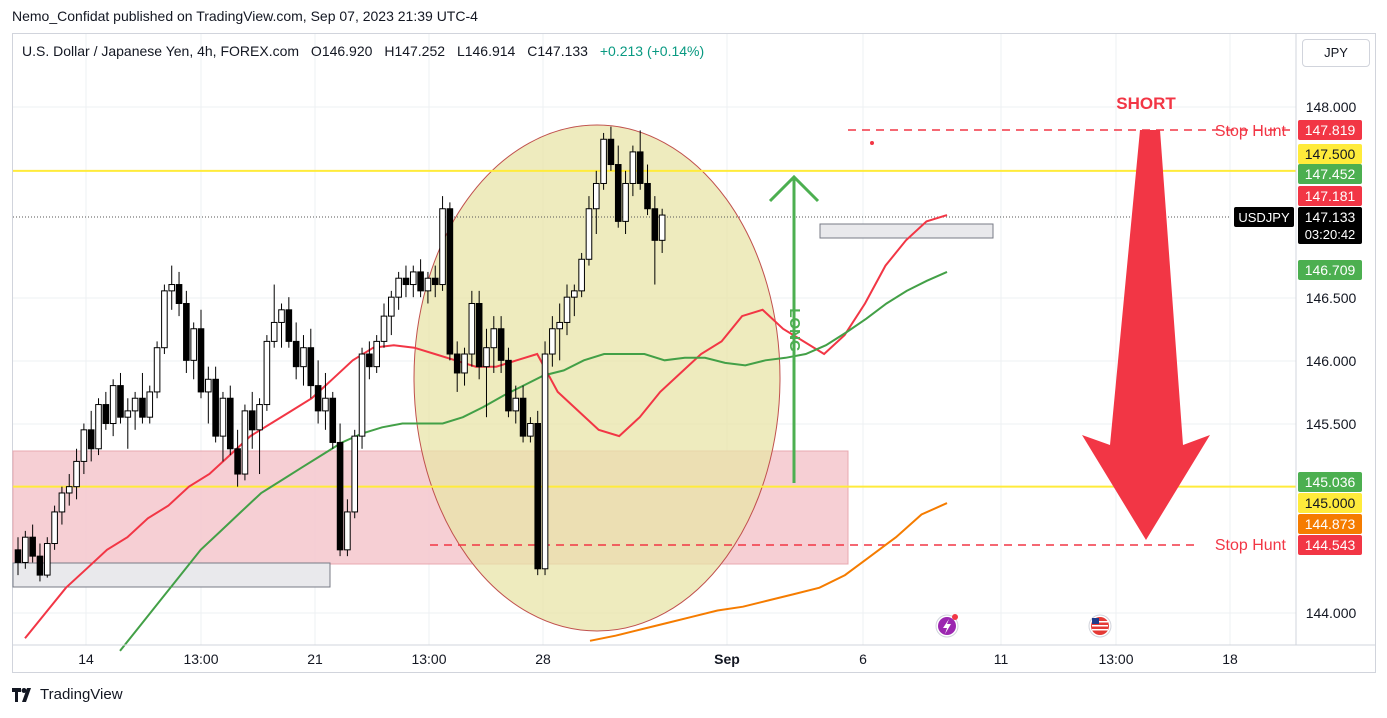 The width and height of the screenshot is (1387, 718). What do you see at coordinates (81, 694) in the screenshot?
I see `brand-name: TradingView` at bounding box center [81, 694].